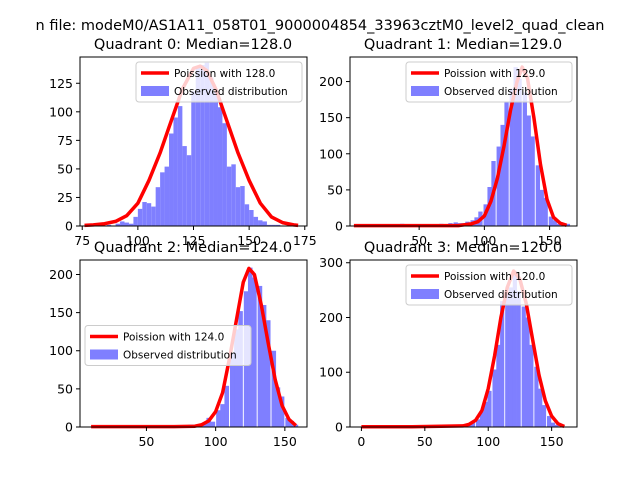 This screenshot has height=480, width=640. What do you see at coordinates (460, 438) in the screenshot?
I see `quadrant-3-x-ticks: 0 50 100 150` at bounding box center [460, 438].